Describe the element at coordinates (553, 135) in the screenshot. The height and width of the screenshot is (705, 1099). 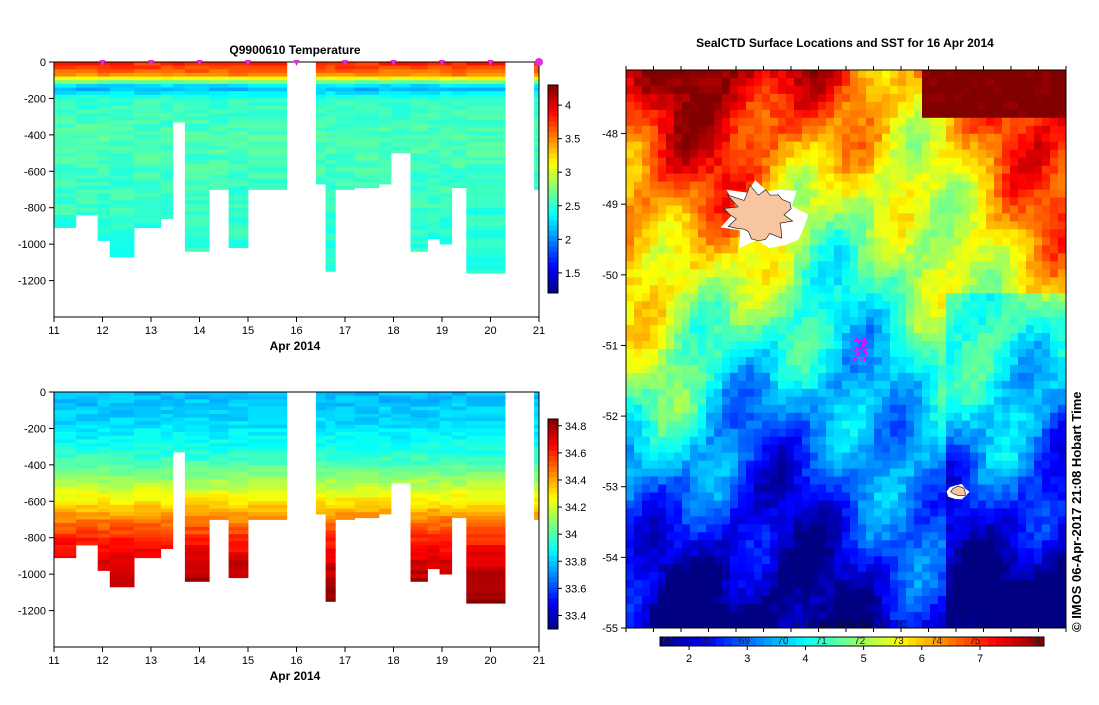
I see `colorbar-cell` at that location.